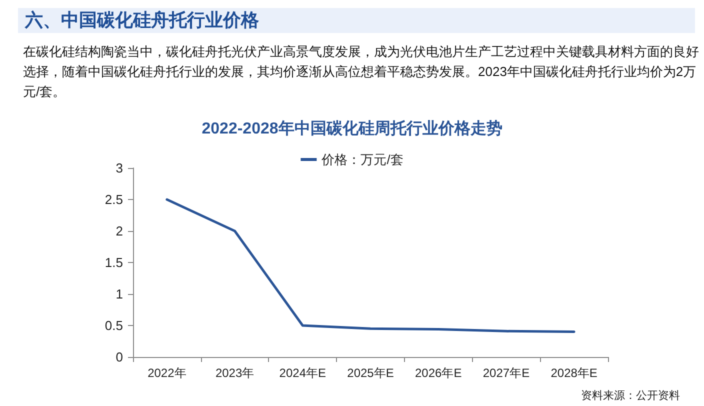 The width and height of the screenshot is (704, 406). I want to click on y-tick-label: 0, so click(119, 357).